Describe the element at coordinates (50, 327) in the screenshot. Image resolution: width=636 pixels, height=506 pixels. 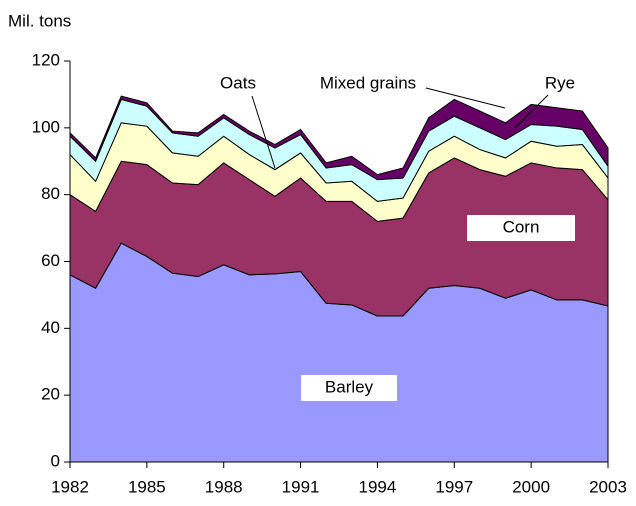
I see `y-tick-label: 40` at that location.